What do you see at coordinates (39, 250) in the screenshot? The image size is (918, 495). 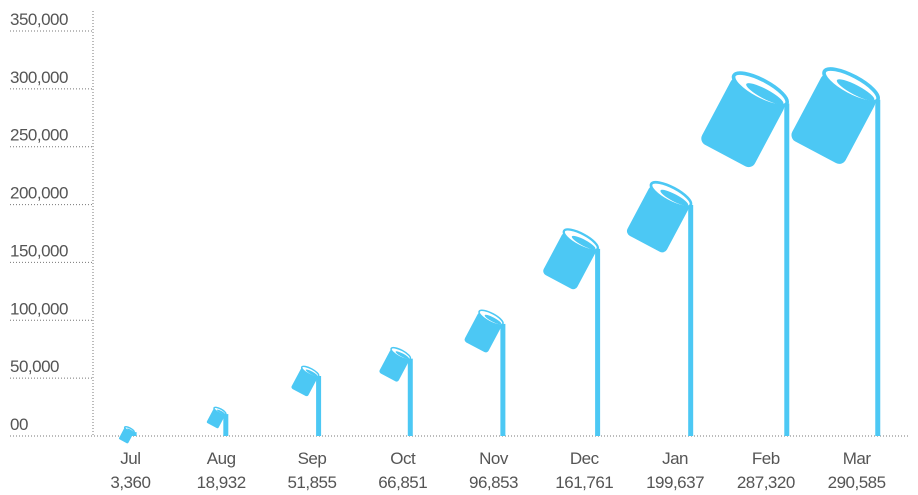 I see `y-tick-label: 150,000` at bounding box center [39, 250].